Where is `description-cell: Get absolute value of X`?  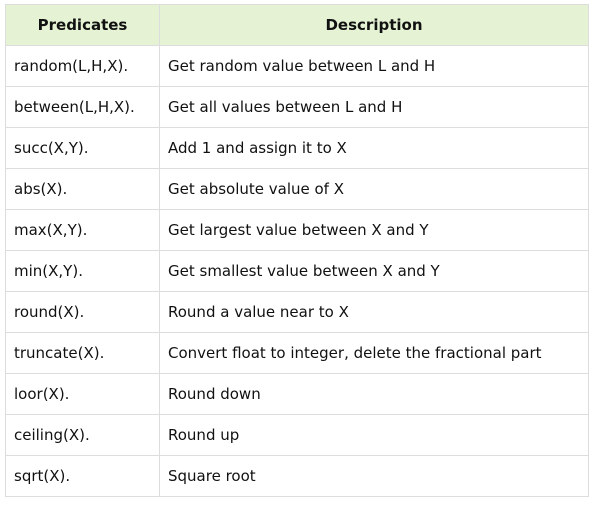
description-cell: Get absolute value of X is located at coordinates (374, 189).